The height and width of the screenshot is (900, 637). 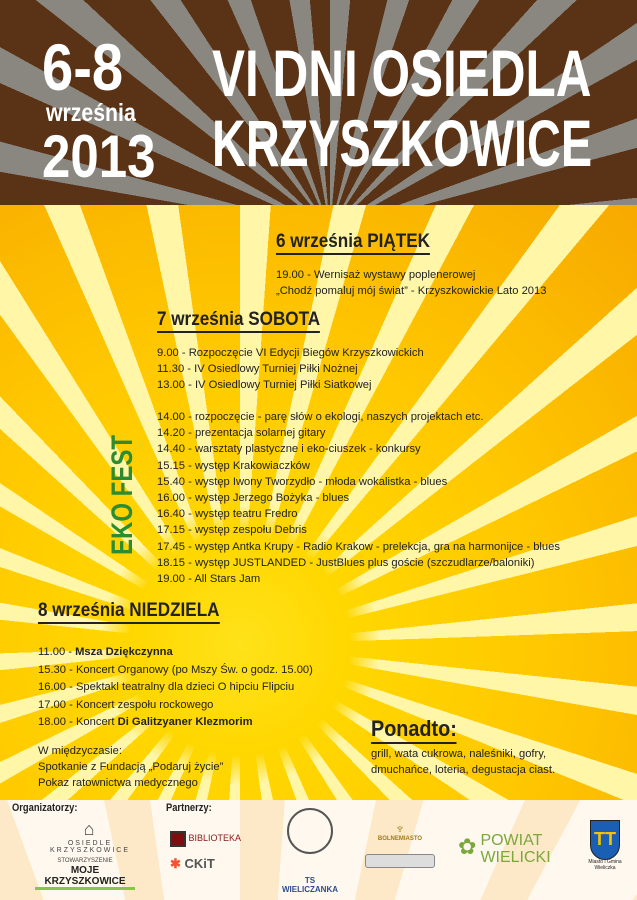 What do you see at coordinates (83, 67) in the screenshot?
I see `dates: 6-8` at bounding box center [83, 67].